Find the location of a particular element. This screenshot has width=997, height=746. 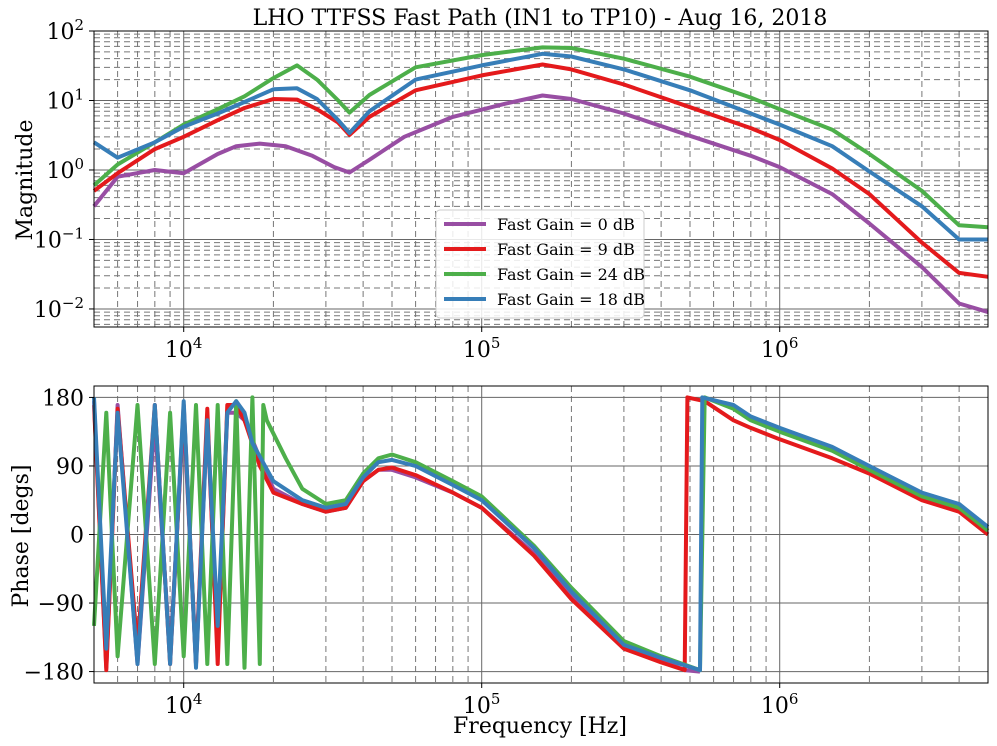

y-tick-label: 90 is located at coordinates (70, 467).